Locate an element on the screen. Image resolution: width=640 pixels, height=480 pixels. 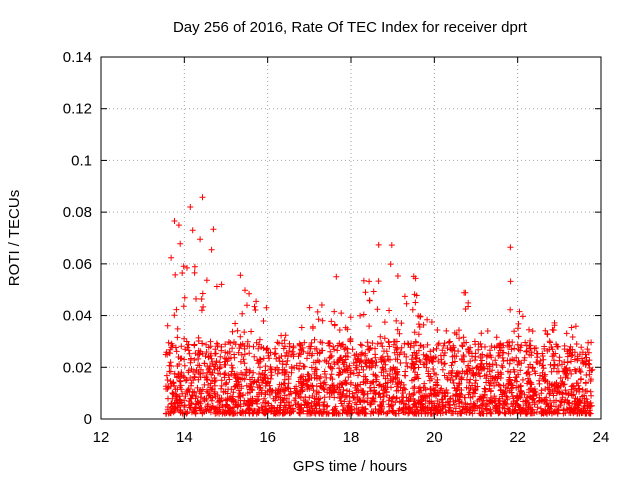
y-tick-label: 0.06 is located at coordinates (77, 264).